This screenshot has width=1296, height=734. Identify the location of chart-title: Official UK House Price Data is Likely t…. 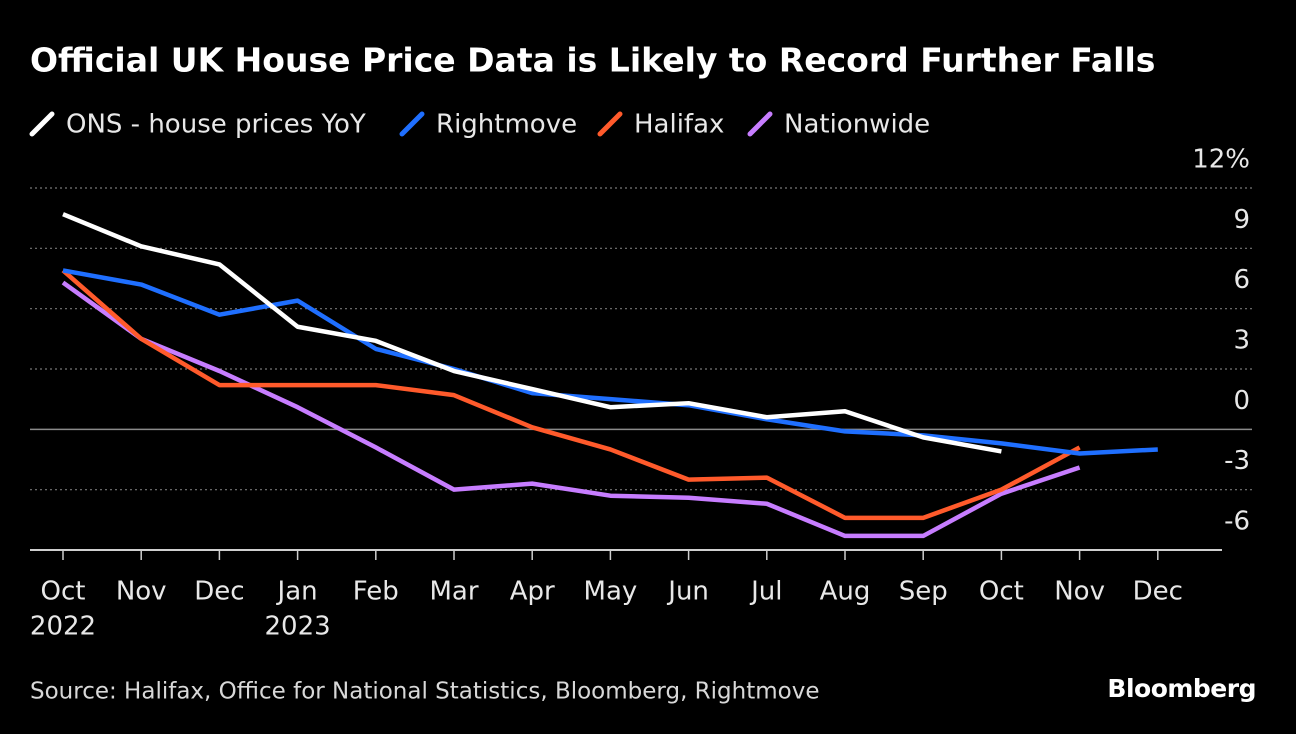
(592, 60).